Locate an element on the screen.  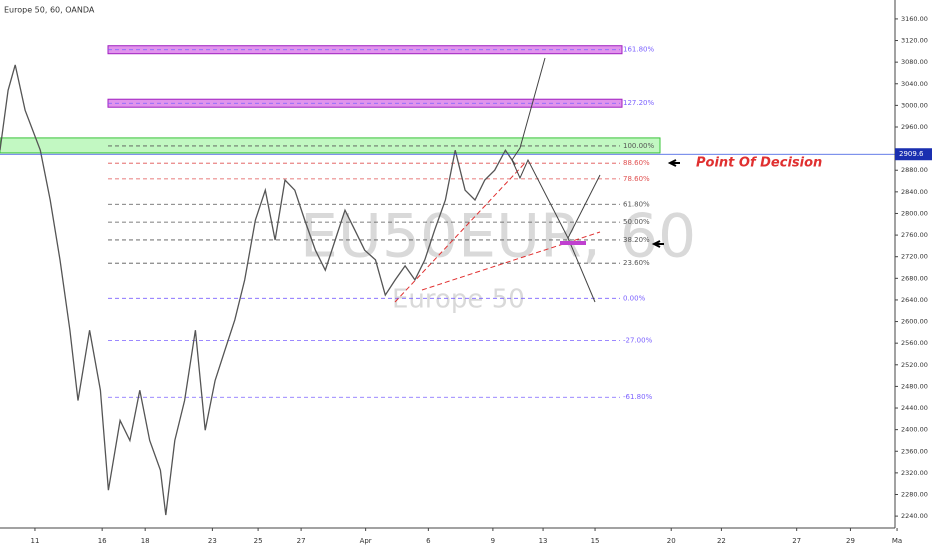
y-tick-label: 2680.00 is located at coordinates (914, 278).